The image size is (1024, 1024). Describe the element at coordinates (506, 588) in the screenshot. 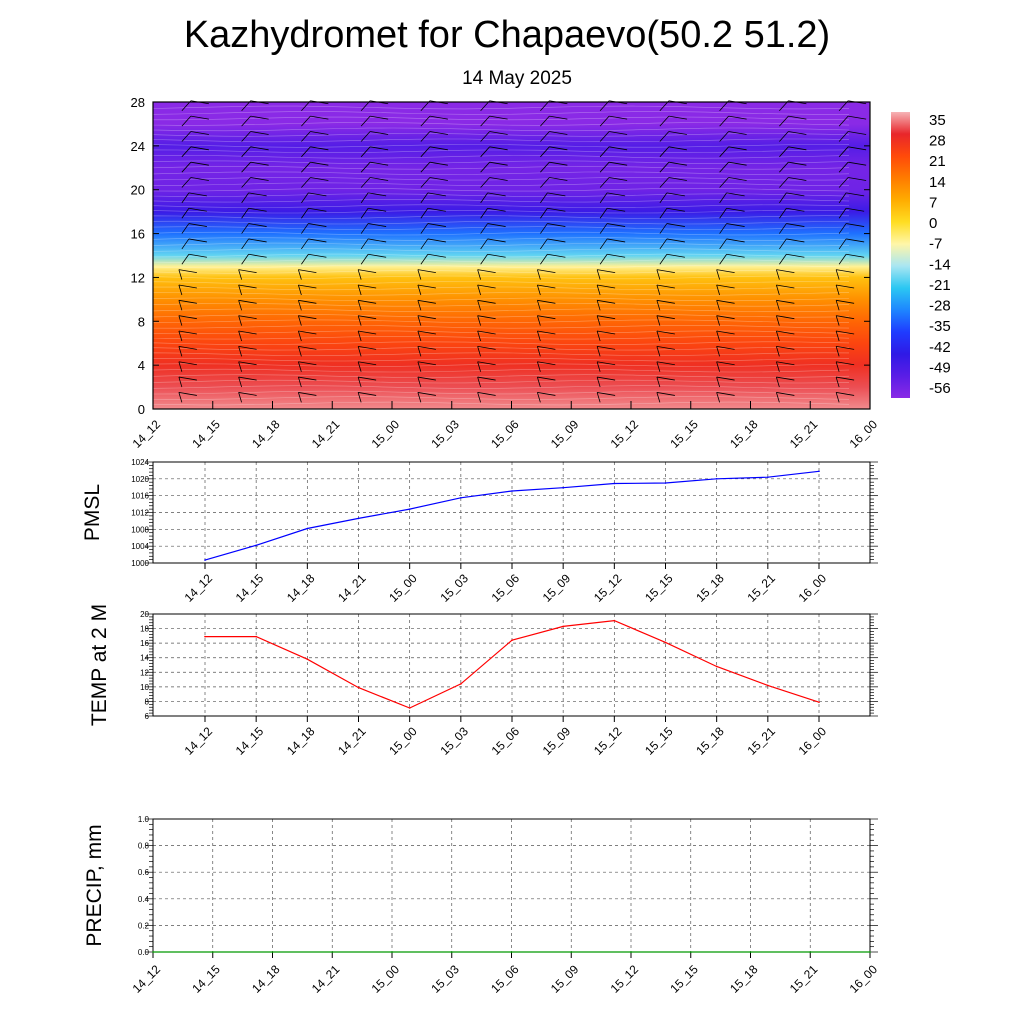

I see `x-tick-label: 15_06` at that location.